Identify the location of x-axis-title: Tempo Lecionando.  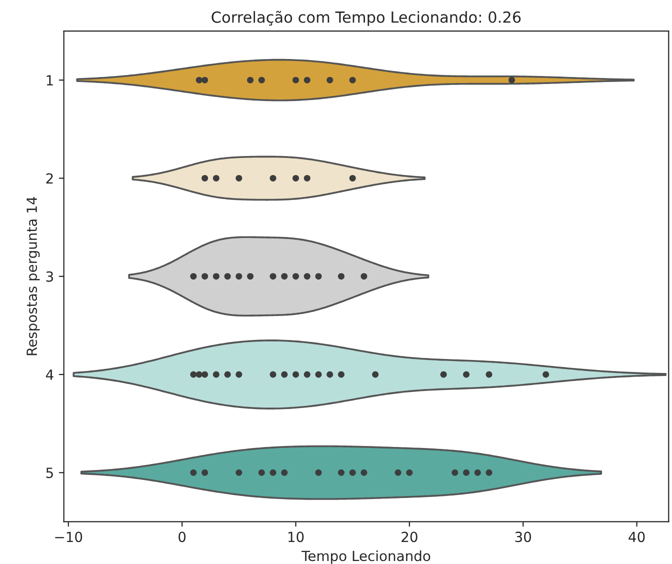
(366, 557).